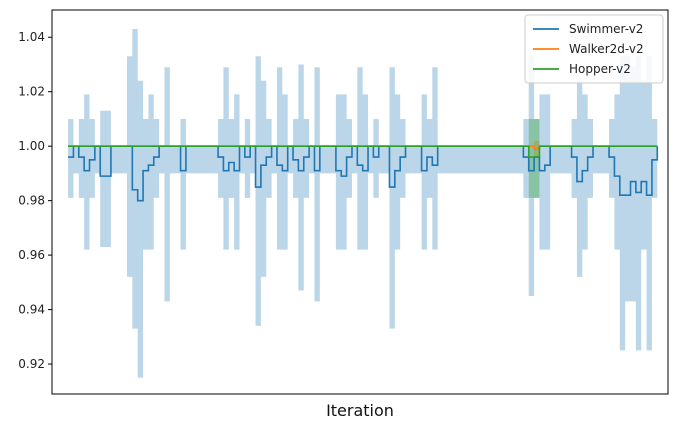 The height and width of the screenshot is (429, 680). What do you see at coordinates (600, 69) in the screenshot?
I see `legend-label-2: Hopper-v2` at bounding box center [600, 69].